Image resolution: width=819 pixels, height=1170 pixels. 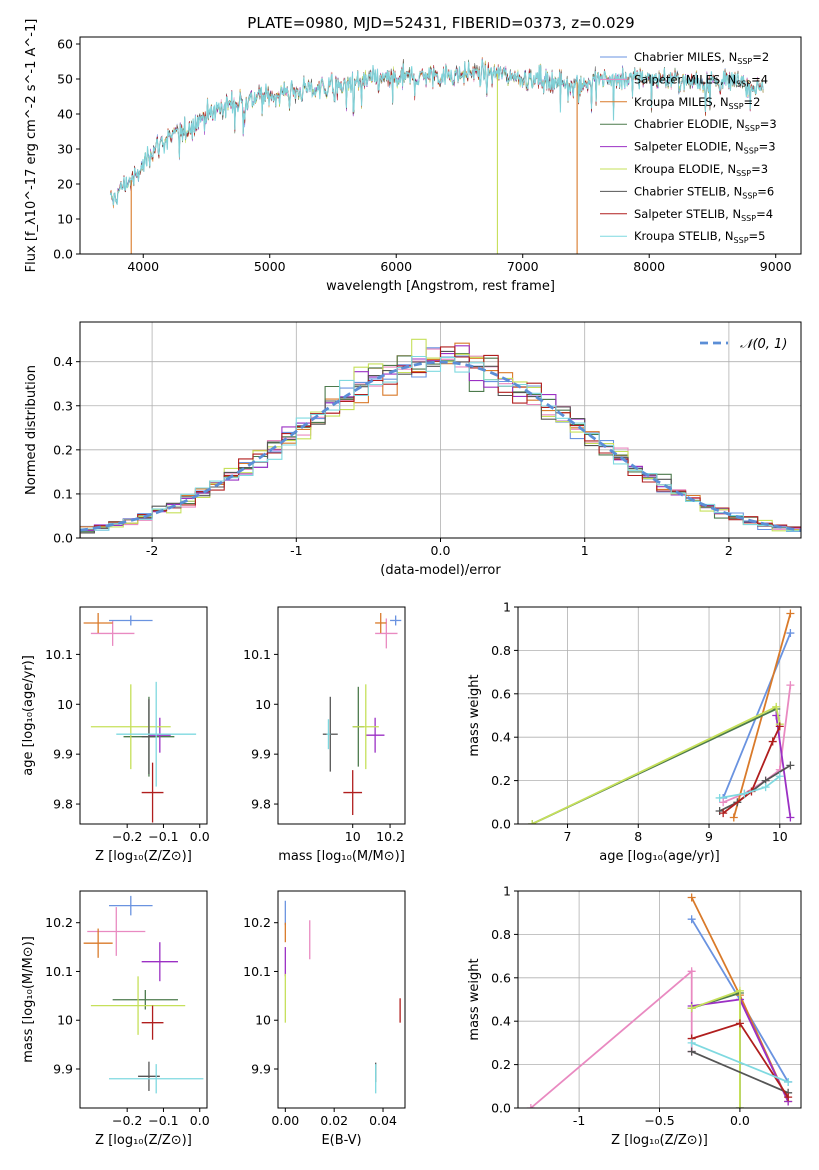 What do you see at coordinates (163, 836) in the screenshot?
I see `x-tick-label: −0.1` at bounding box center [163, 836].